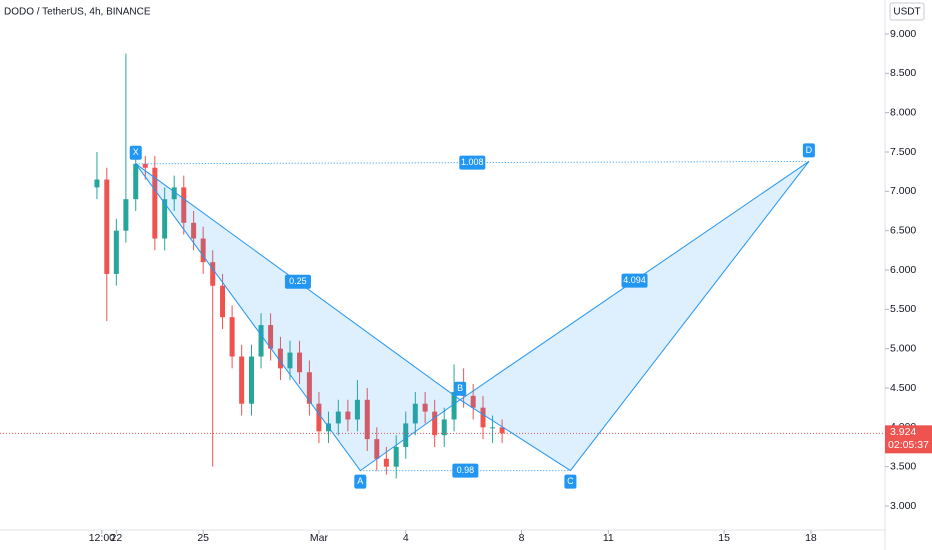 The image size is (932, 550). What do you see at coordinates (77, 12) in the screenshot?
I see `chart-title: DODO / TetherUS, 4h, BINANCE` at bounding box center [77, 12].